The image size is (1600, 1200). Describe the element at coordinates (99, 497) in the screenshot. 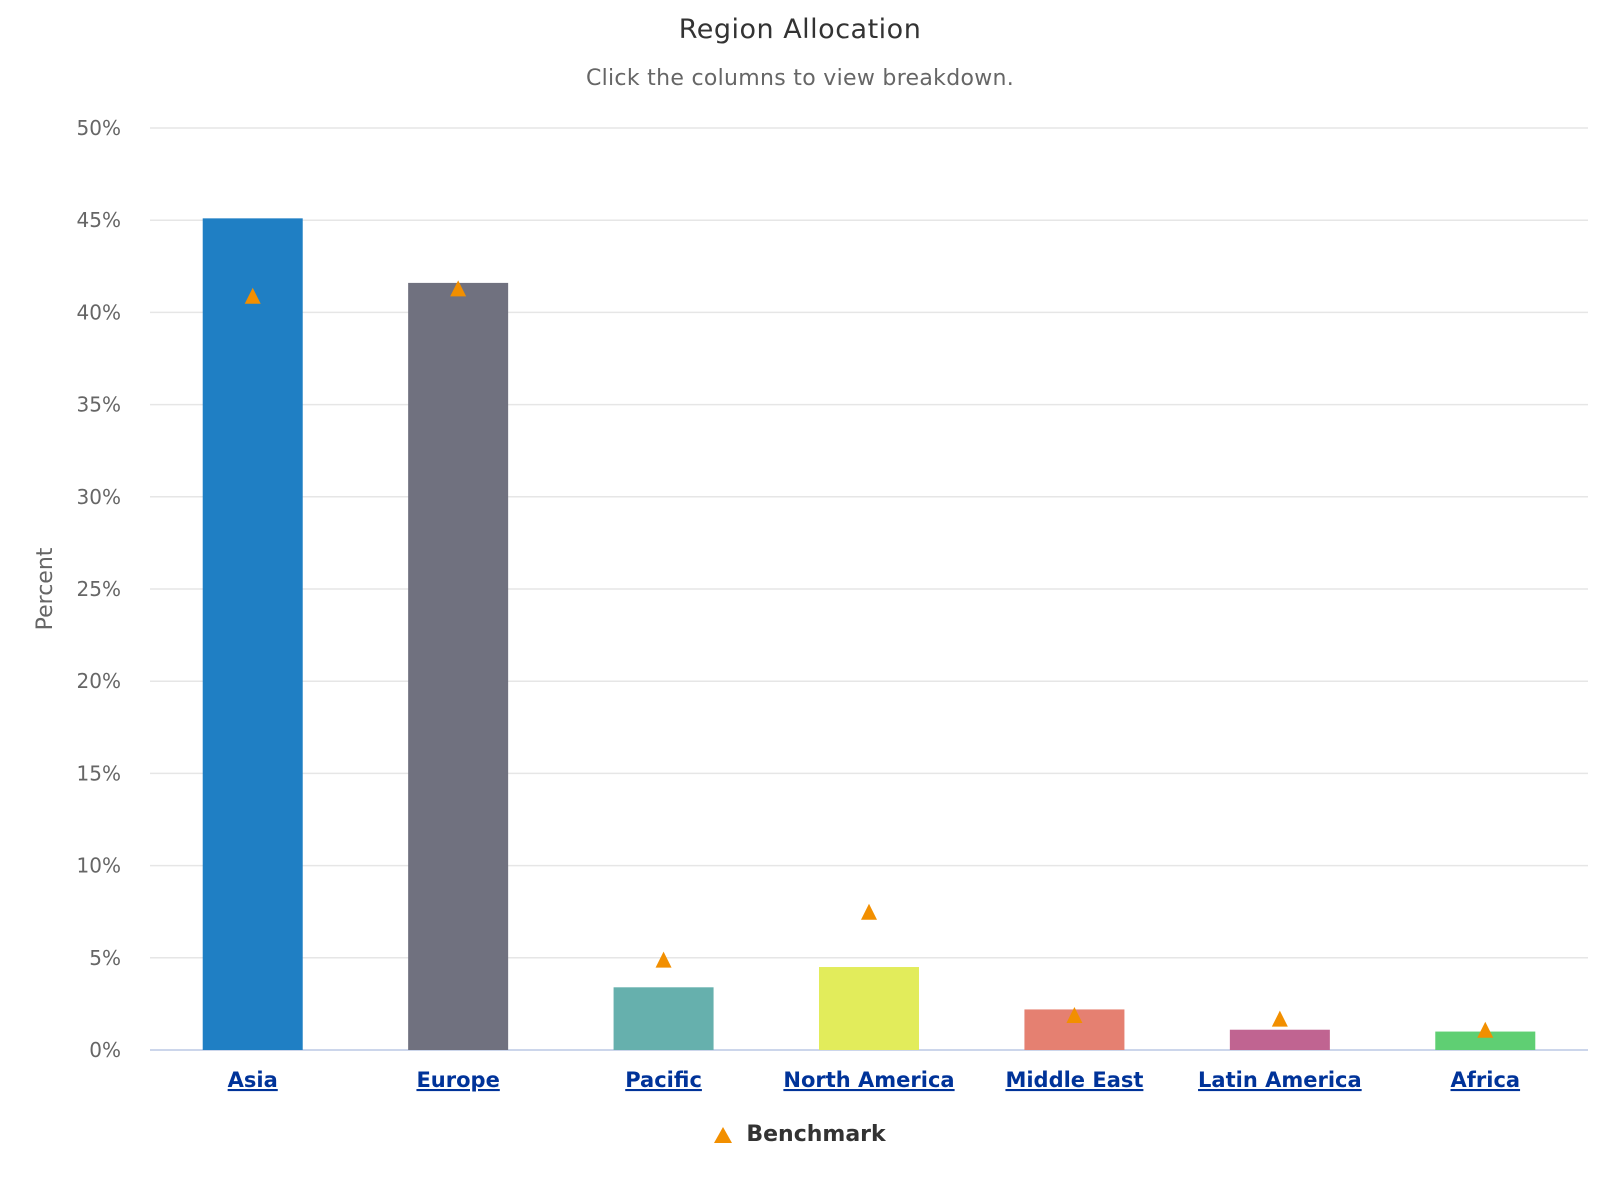

I see `y-tick-label: 30%` at that location.